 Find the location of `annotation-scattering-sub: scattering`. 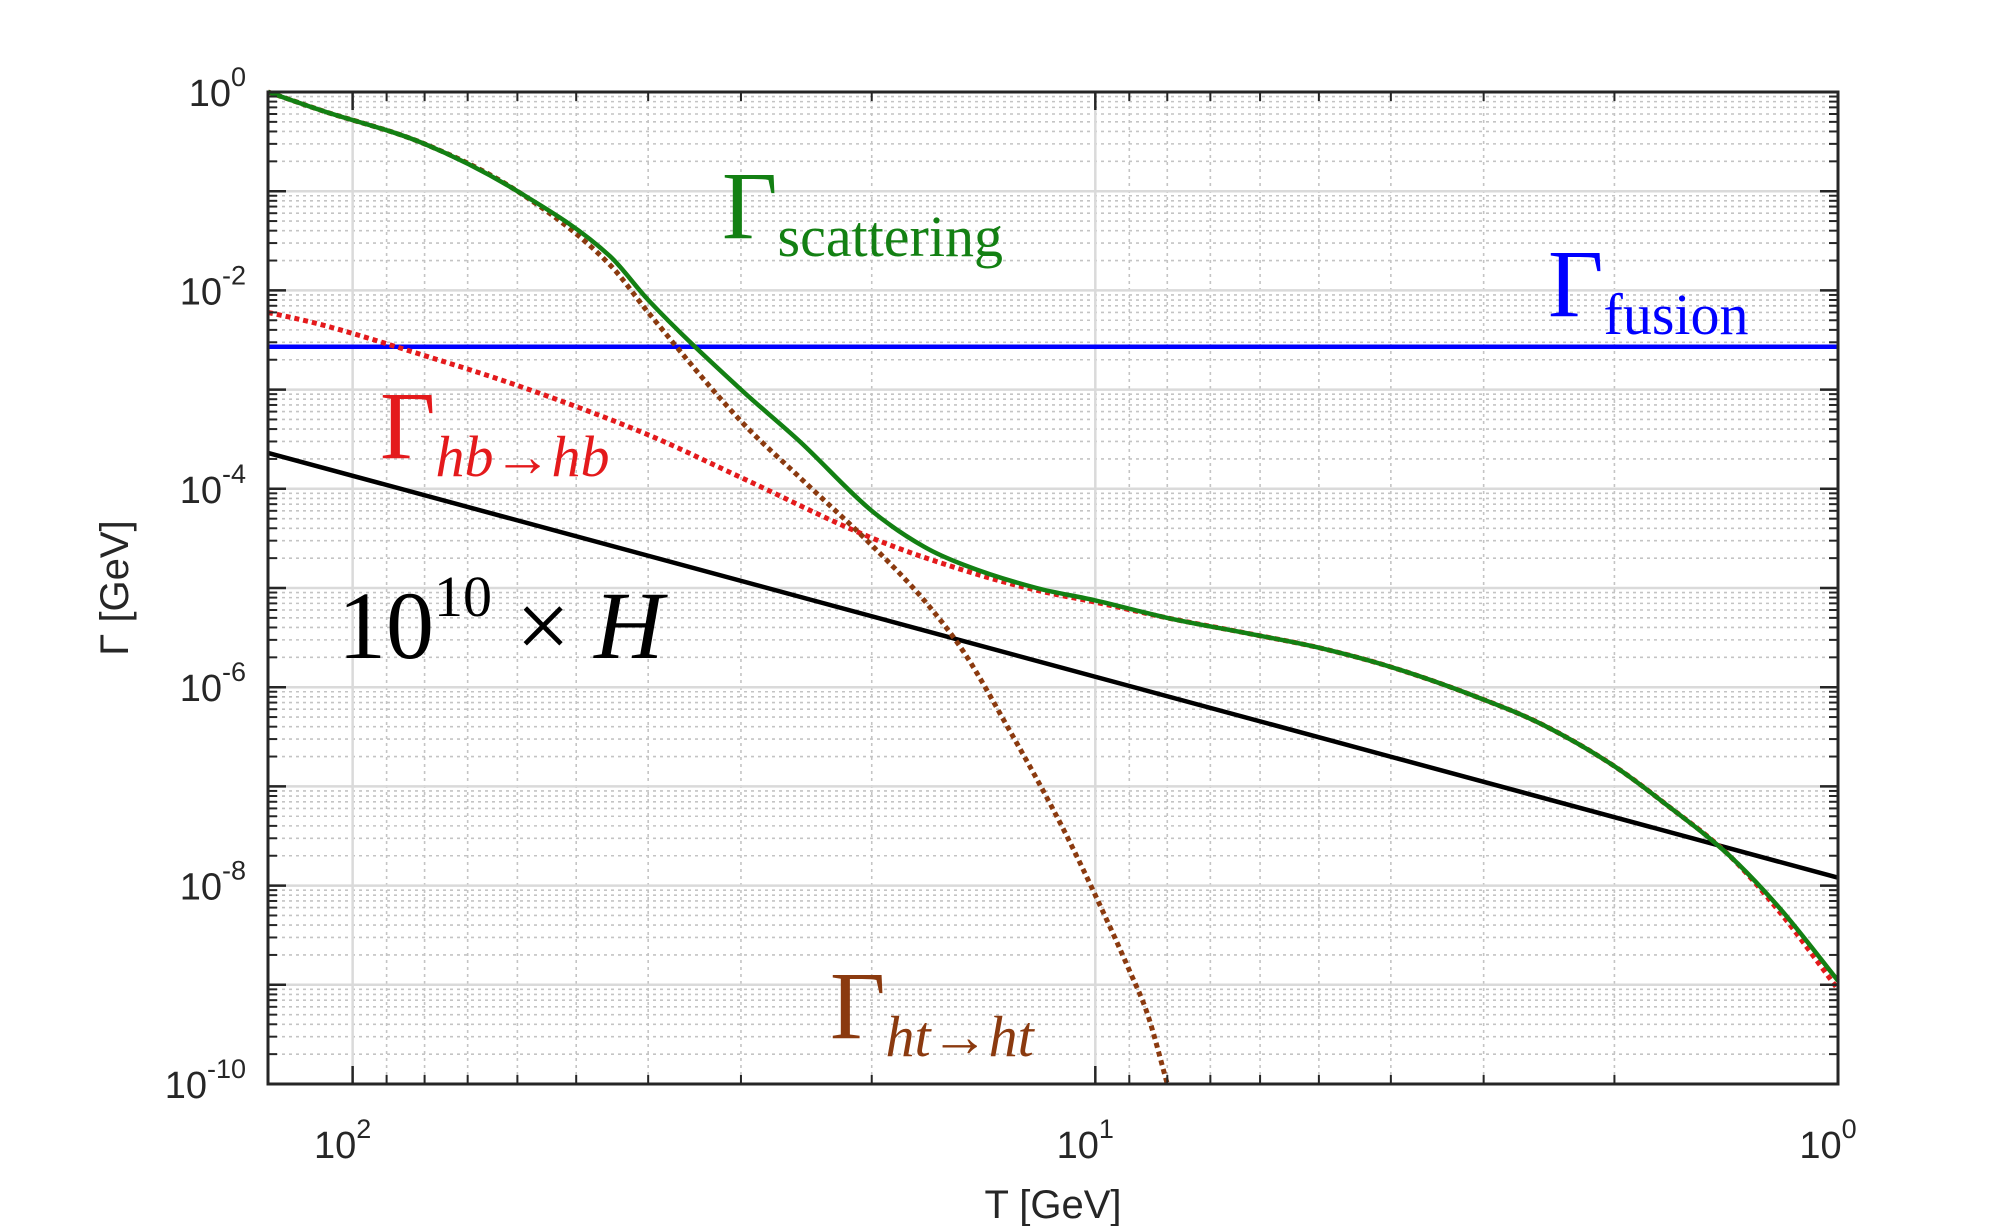

annotation-scattering-sub: scattering is located at coordinates (890, 236).